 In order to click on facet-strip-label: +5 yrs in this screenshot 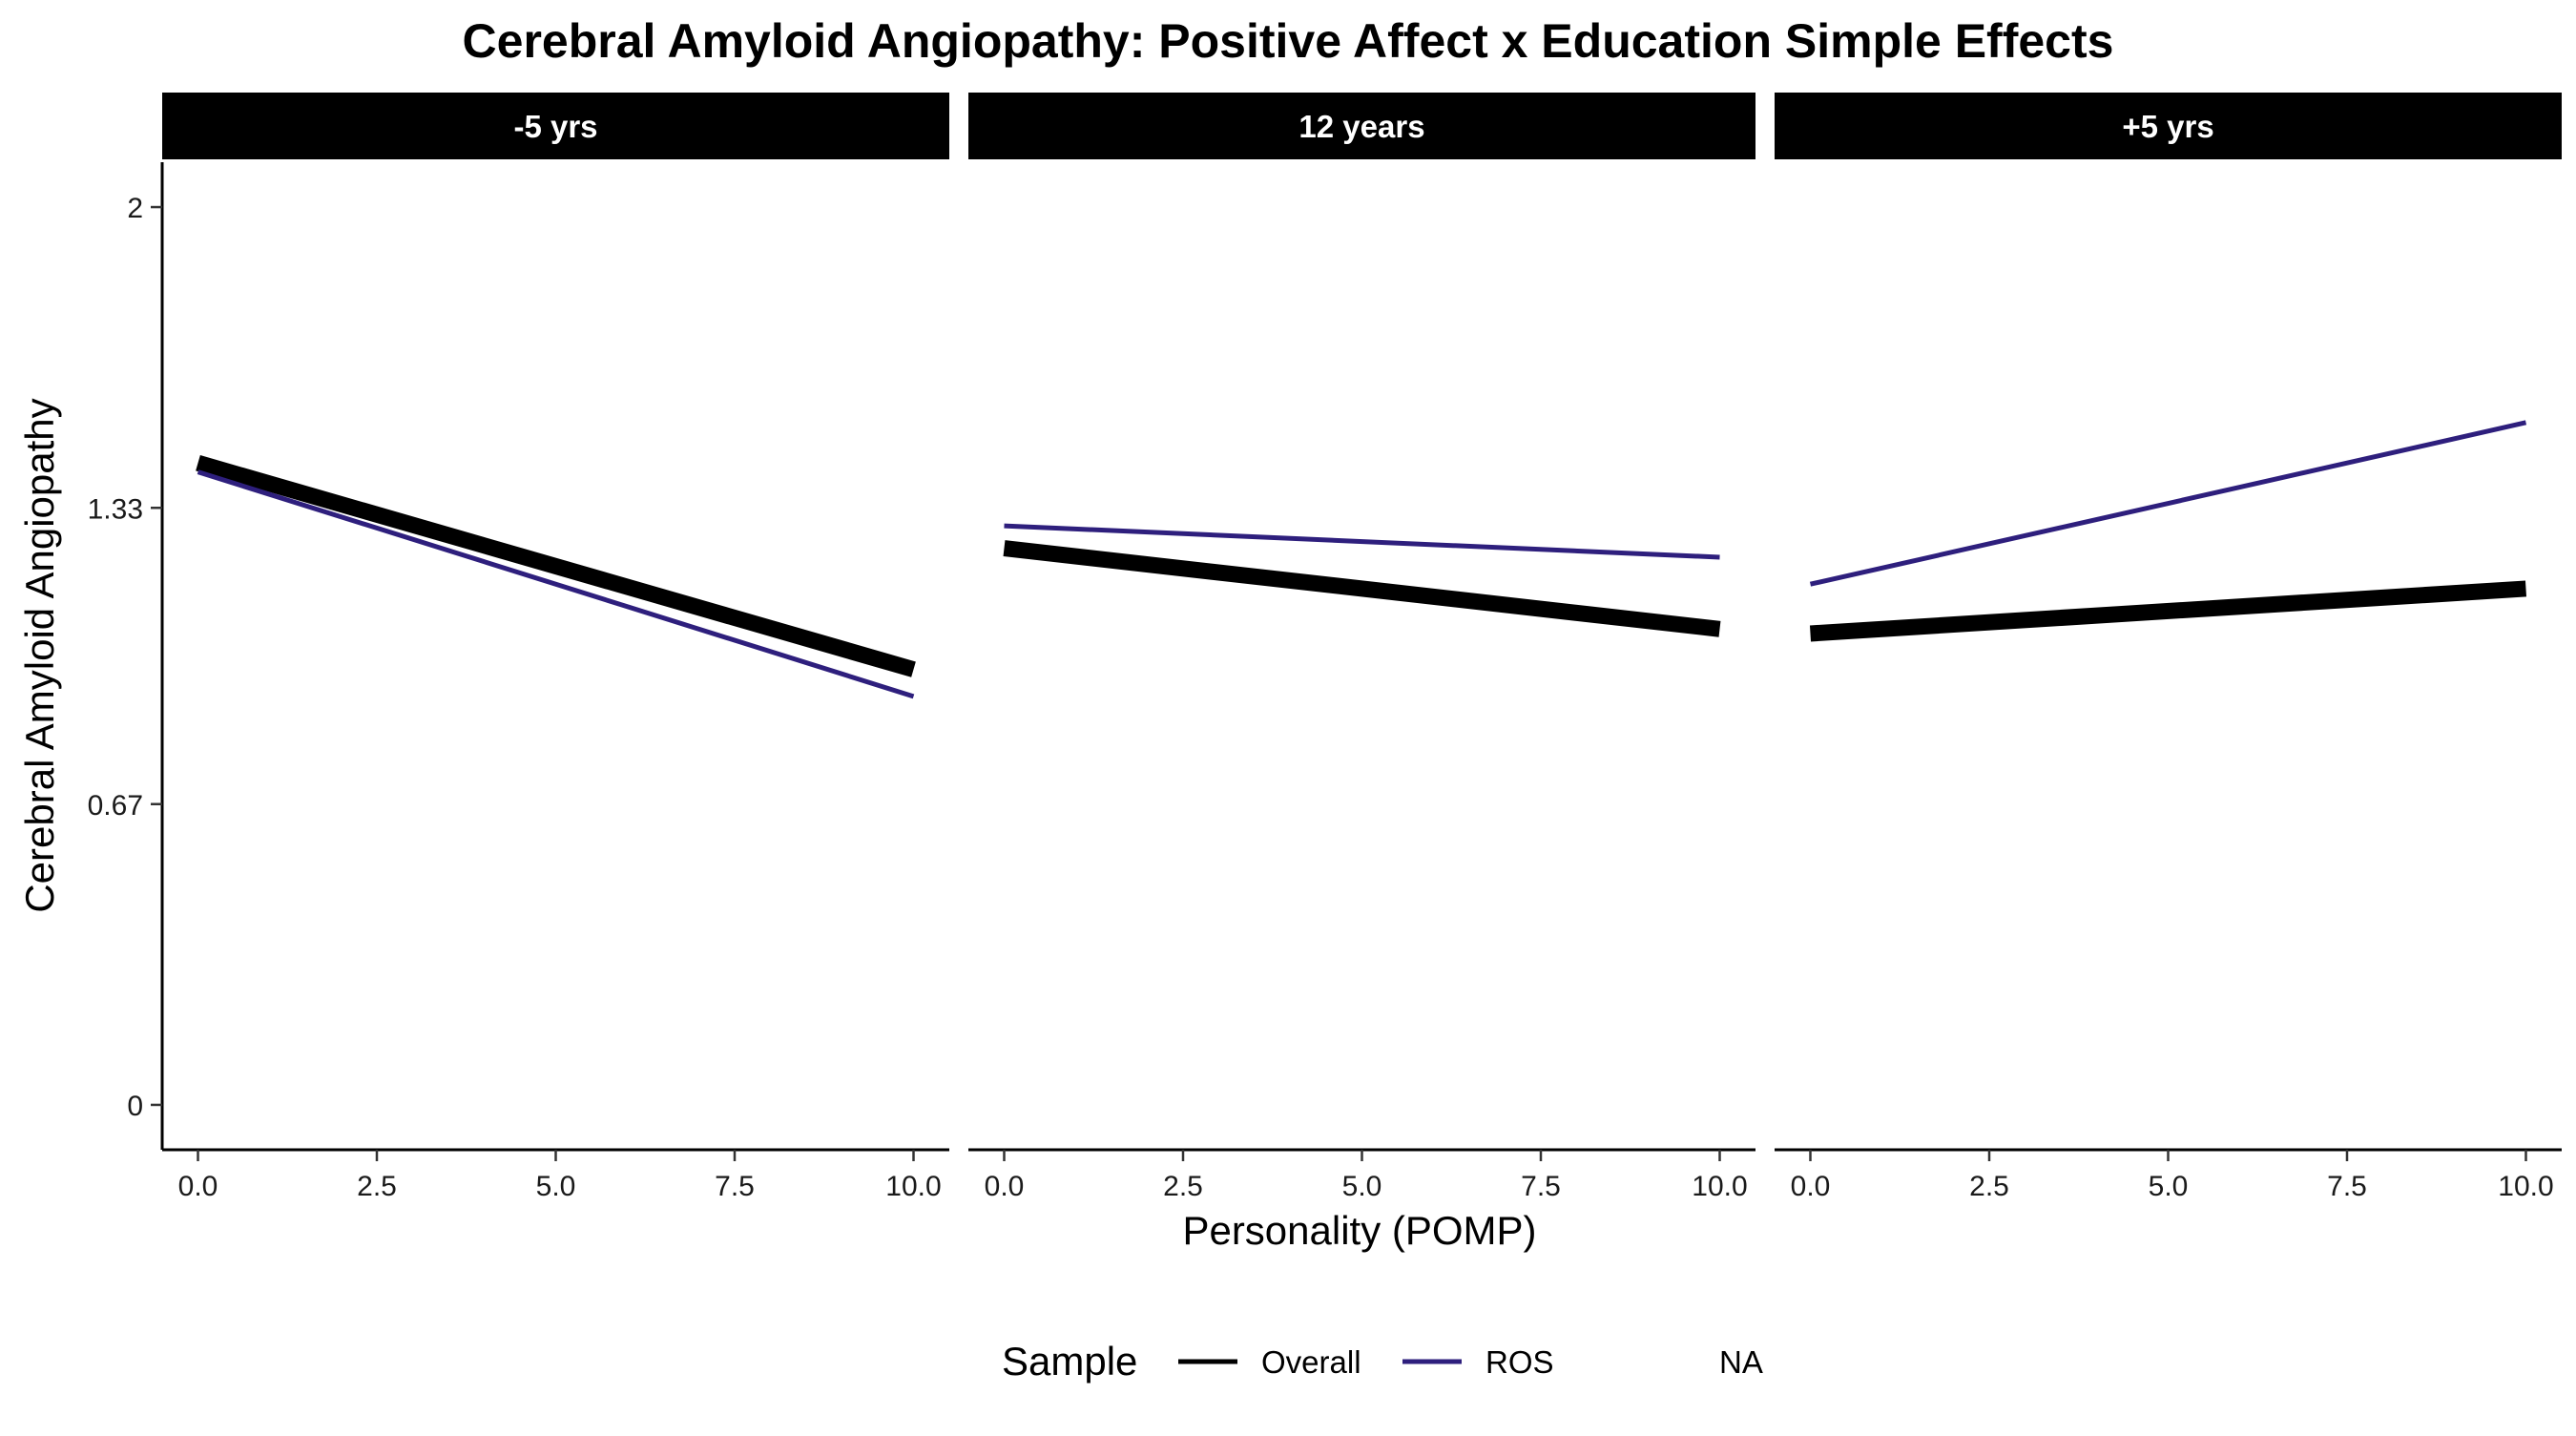, I will do `click(2167, 126)`.